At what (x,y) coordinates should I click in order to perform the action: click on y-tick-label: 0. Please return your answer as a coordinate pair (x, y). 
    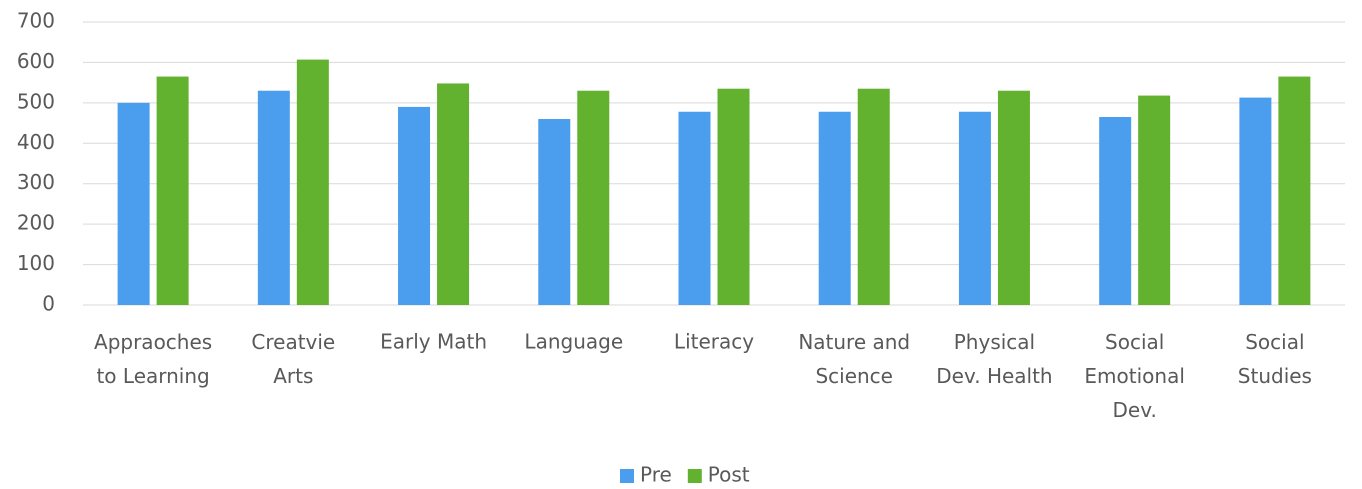
    Looking at the image, I should click on (48, 304).